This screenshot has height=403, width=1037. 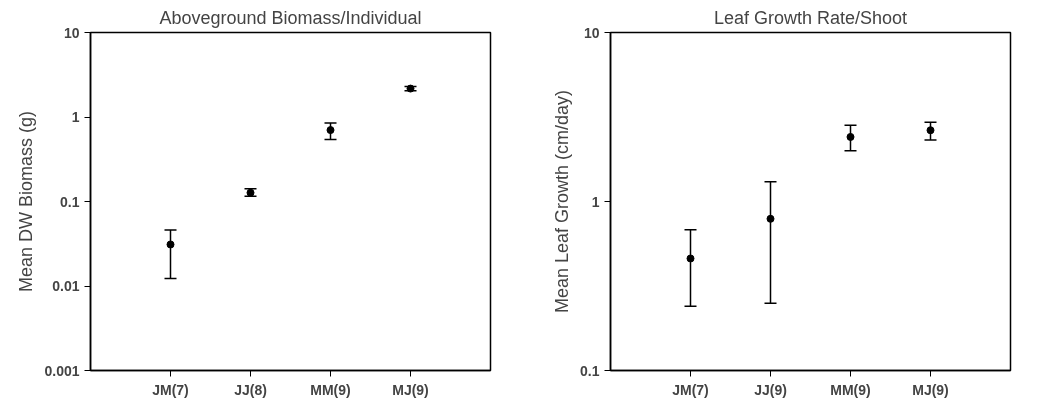 What do you see at coordinates (26, 201) in the screenshot?
I see `y-axis-title: Mean DW Biomass (g)` at bounding box center [26, 201].